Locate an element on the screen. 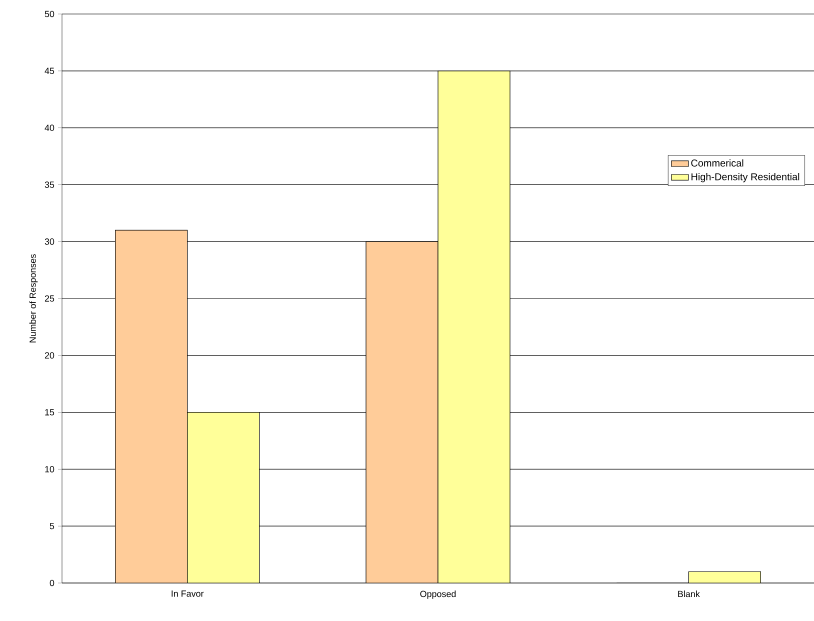 Image resolution: width=814 pixels, height=621 pixels. y-tick-label: 30 is located at coordinates (49, 241).